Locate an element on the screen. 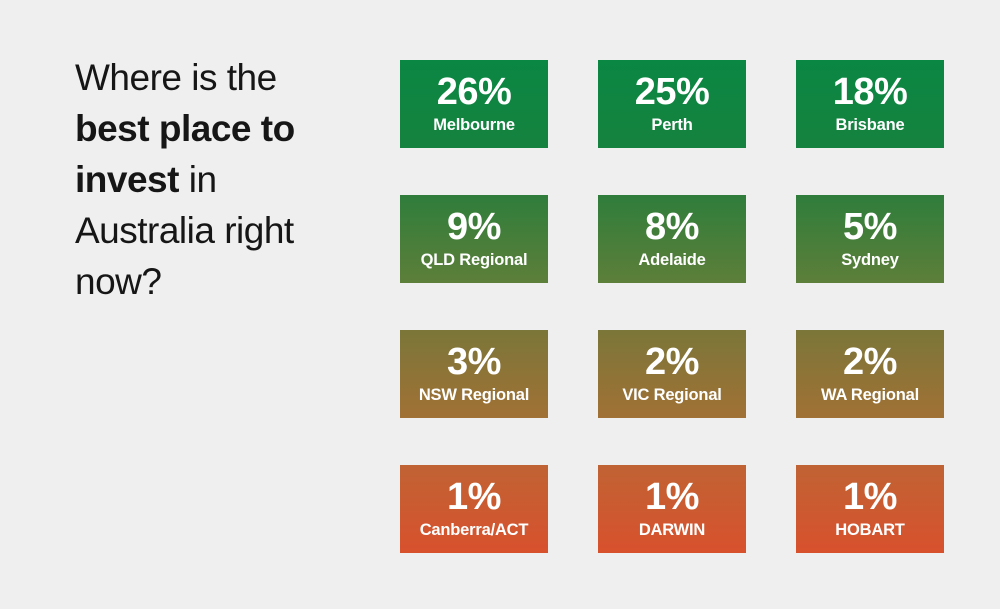  stat-tile: 5% Sydney is located at coordinates (870, 239).